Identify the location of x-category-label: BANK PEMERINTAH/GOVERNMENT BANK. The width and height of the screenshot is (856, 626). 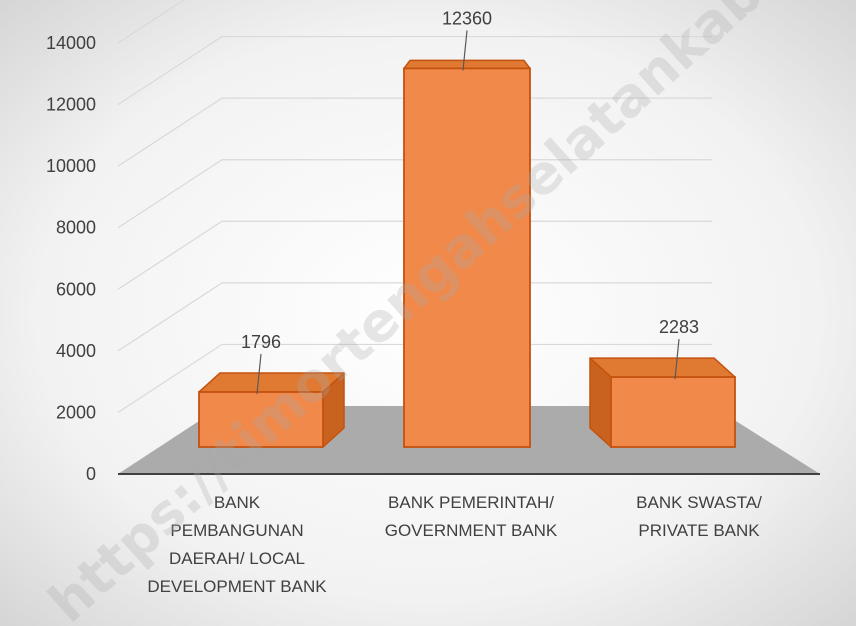
(471, 516).